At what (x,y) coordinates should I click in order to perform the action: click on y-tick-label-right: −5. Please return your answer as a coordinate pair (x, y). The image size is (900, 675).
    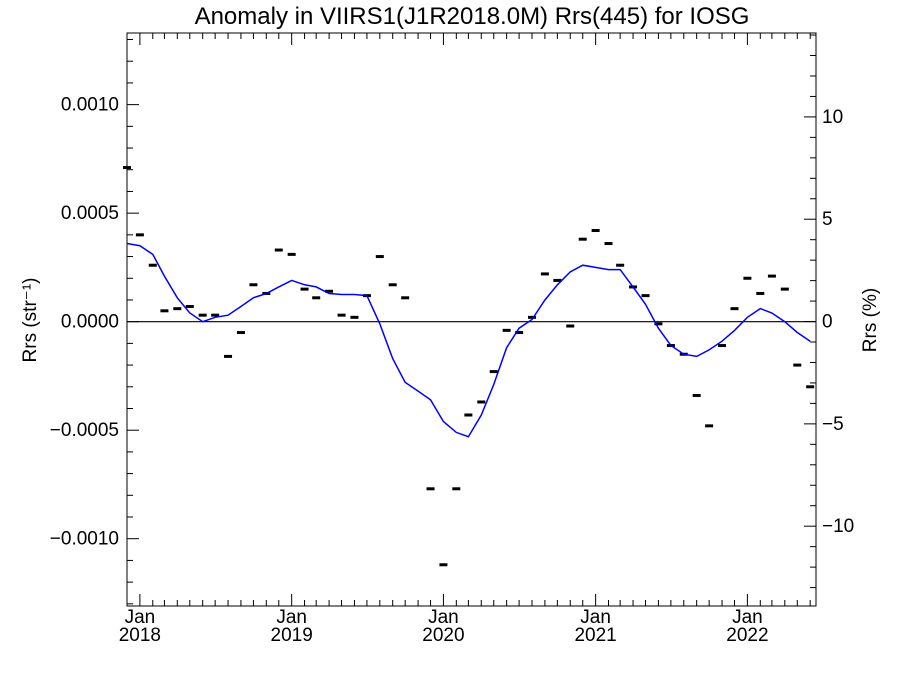
    Looking at the image, I should click on (833, 424).